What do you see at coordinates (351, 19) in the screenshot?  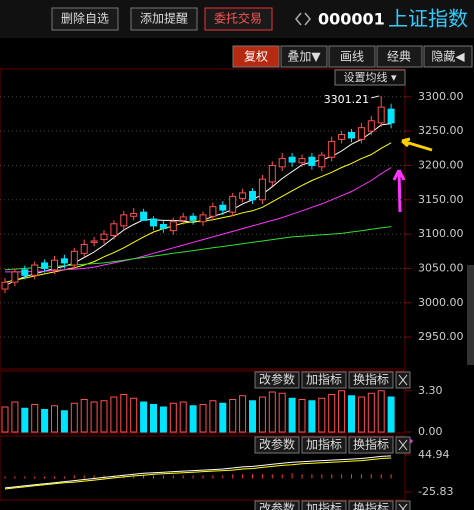 I see `stock-code: 000001` at bounding box center [351, 19].